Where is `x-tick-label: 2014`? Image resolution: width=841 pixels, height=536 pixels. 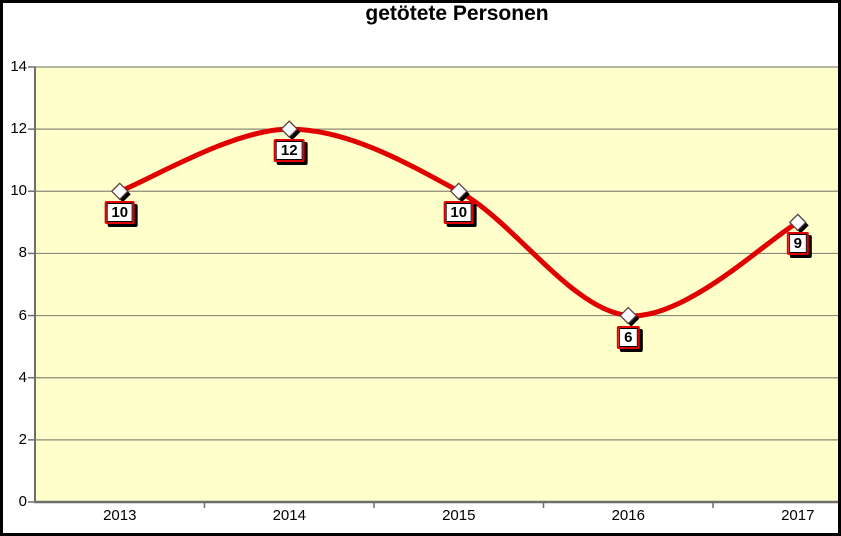
x-tick-label: 2014 is located at coordinates (289, 515).